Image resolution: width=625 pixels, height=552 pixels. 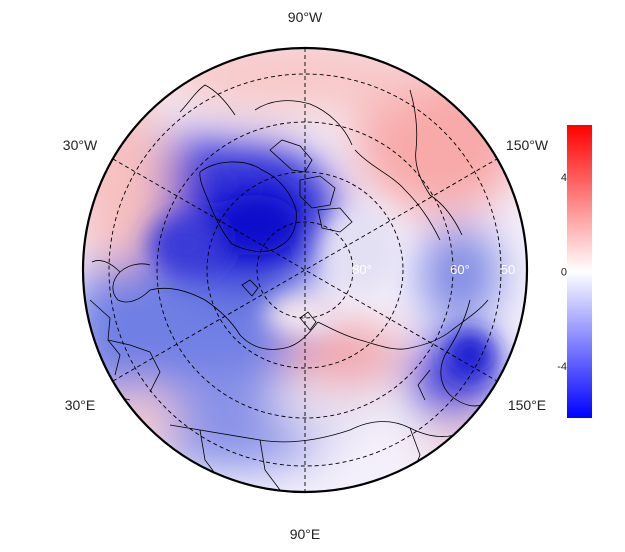 What do you see at coordinates (305, 534) in the screenshot?
I see `lon-label-bottom: 90°E` at bounding box center [305, 534].